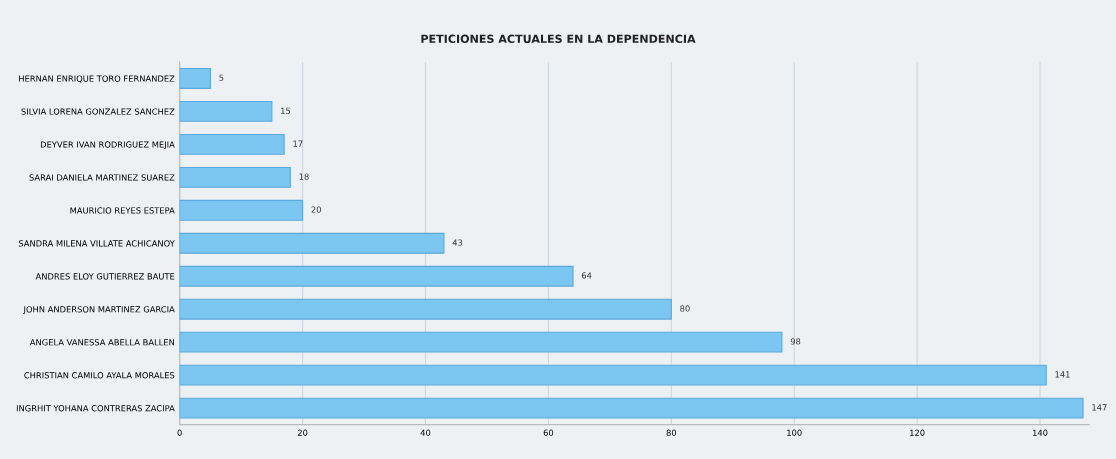  I want to click on x-tick-label: 60, so click(548, 432).